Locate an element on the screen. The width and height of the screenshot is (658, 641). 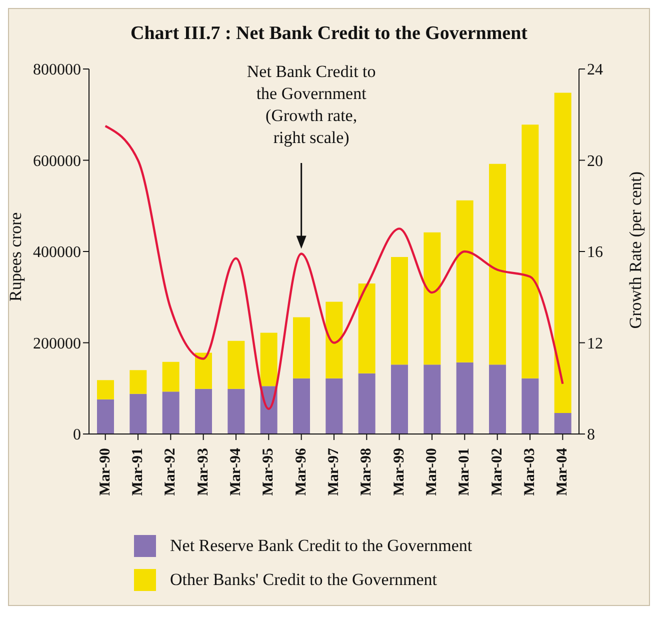
x-tick-label: Mar-94 is located at coordinates (236, 472).